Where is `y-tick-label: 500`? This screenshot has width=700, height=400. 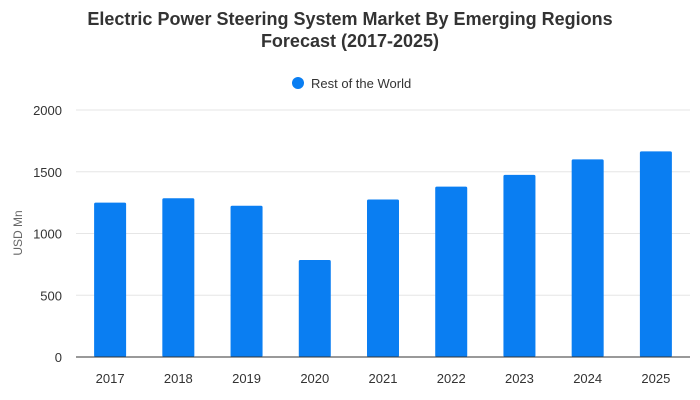
y-tick-label: 500 is located at coordinates (51, 295).